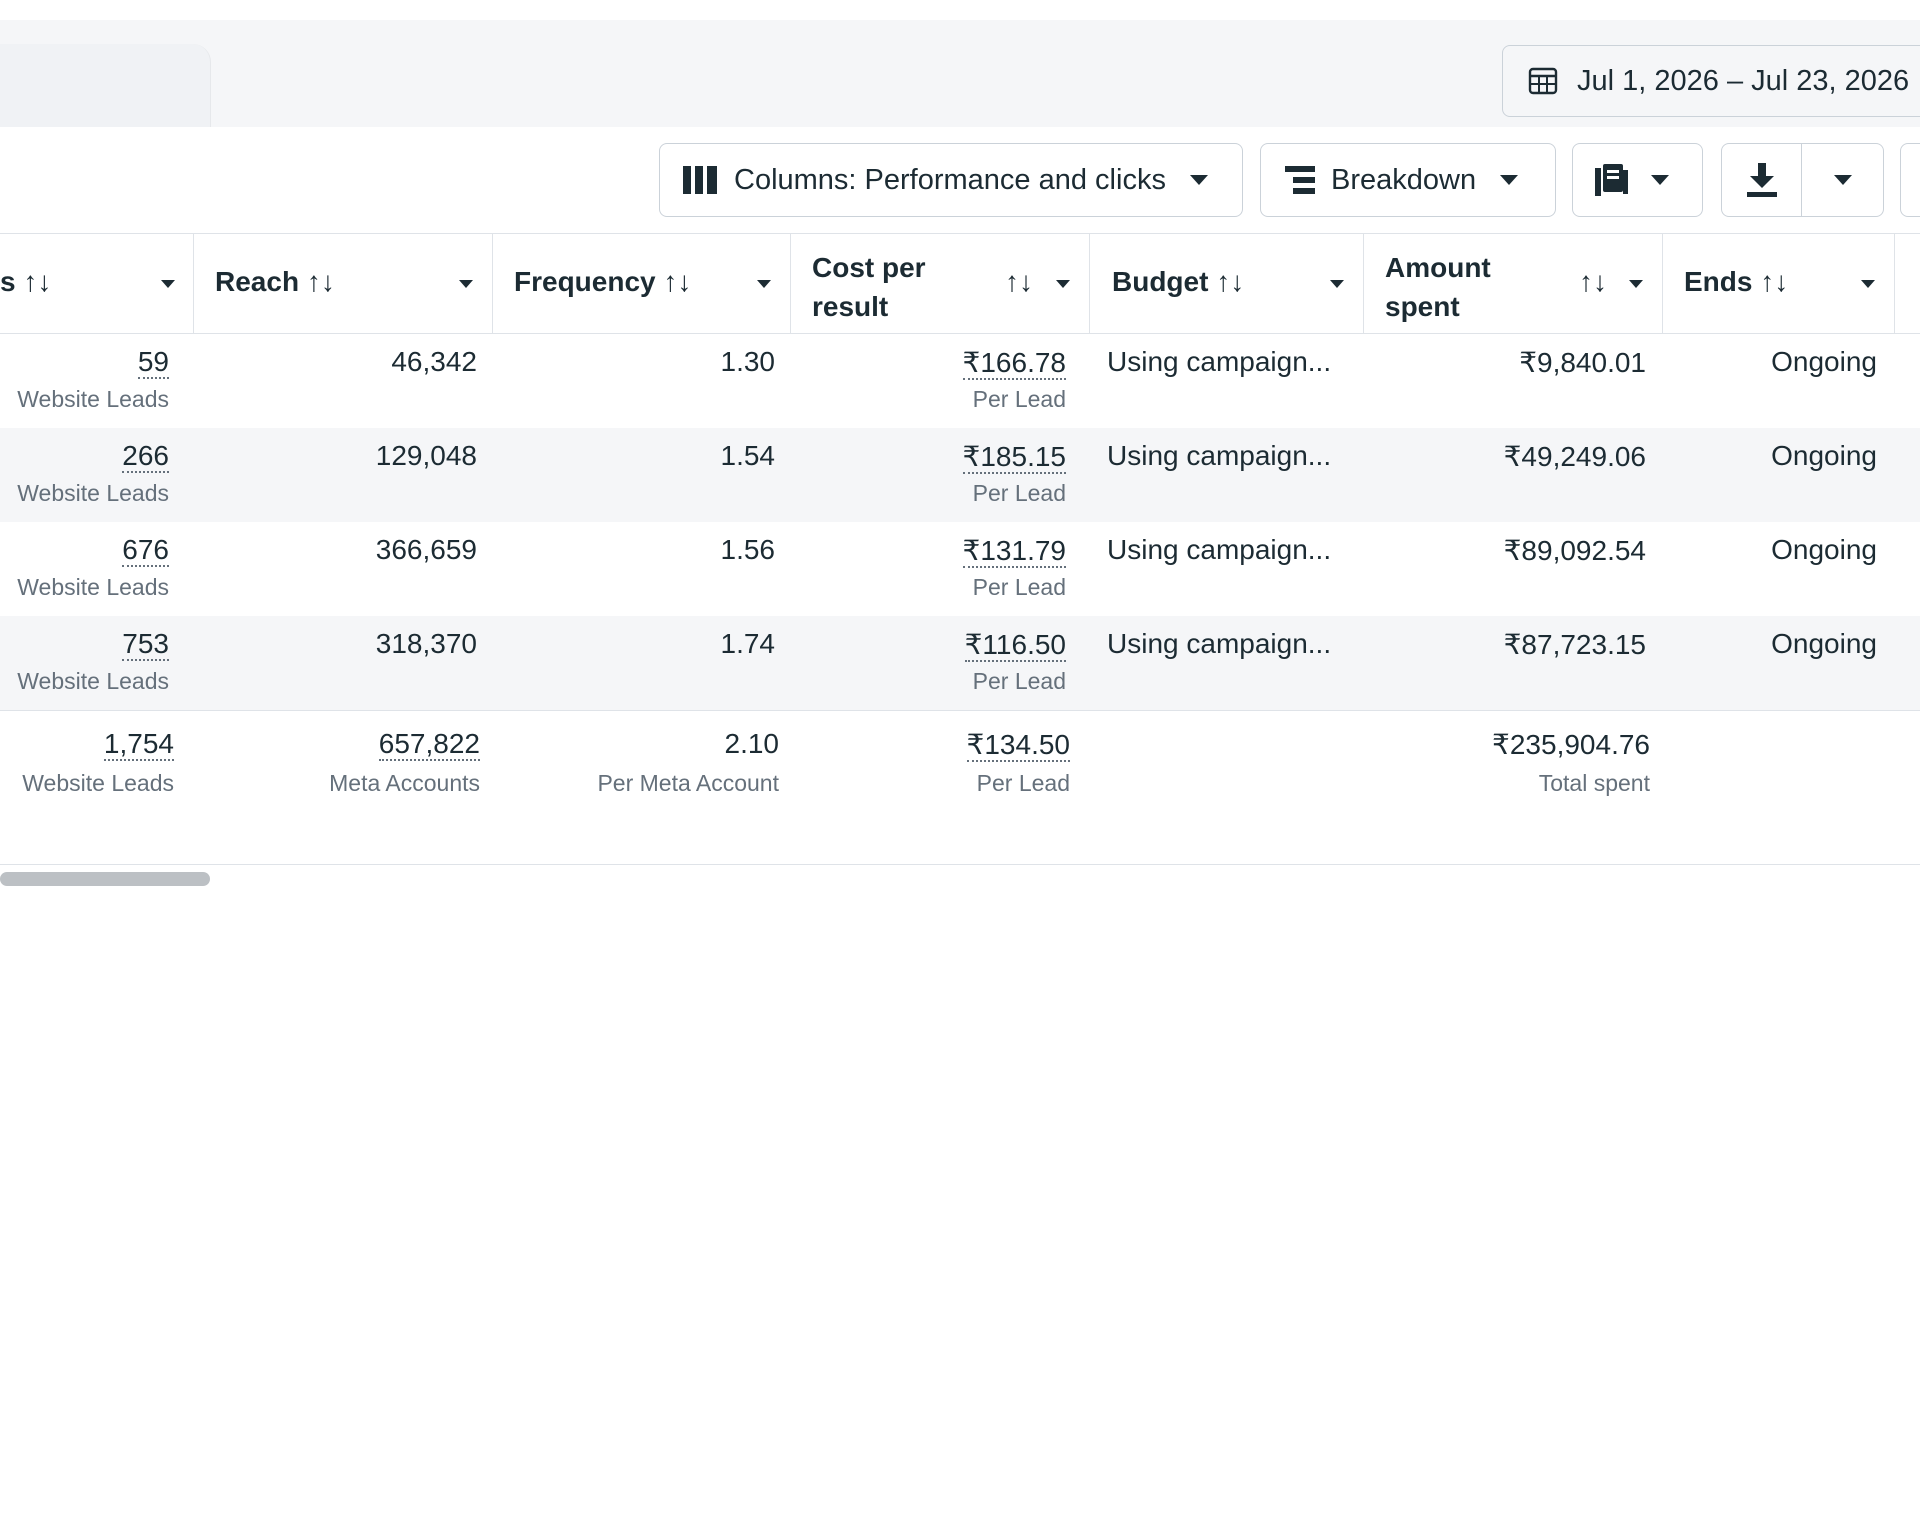 This screenshot has height=1534, width=1920. Describe the element at coordinates (145, 550) in the screenshot. I see `results-value: 676` at that location.